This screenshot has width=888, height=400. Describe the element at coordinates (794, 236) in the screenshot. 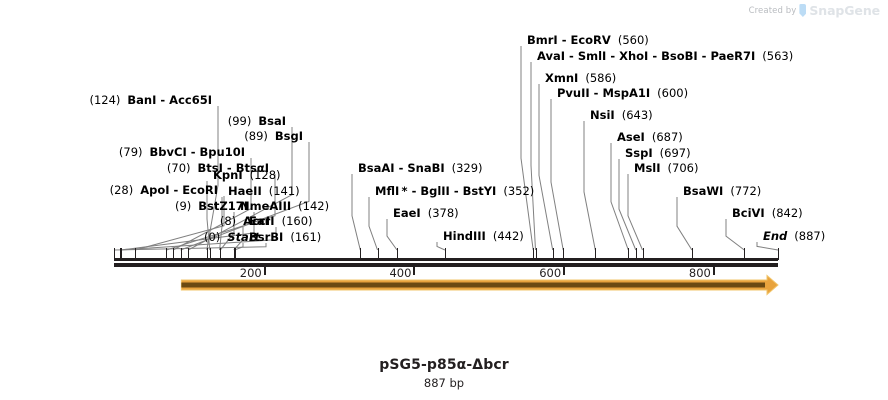

I see `restriction-site-label: End (887)` at that location.